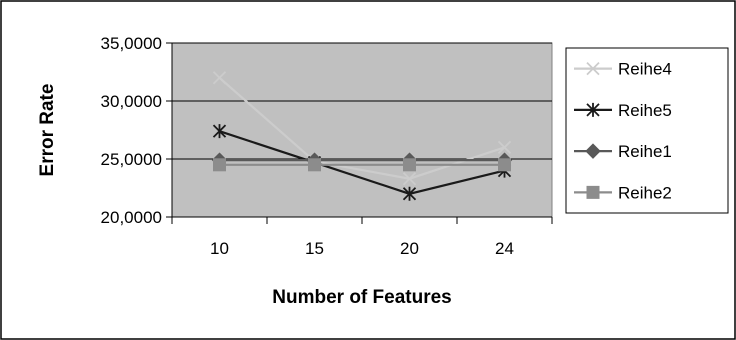  I want to click on legend-label: Reihe5, so click(645, 110).